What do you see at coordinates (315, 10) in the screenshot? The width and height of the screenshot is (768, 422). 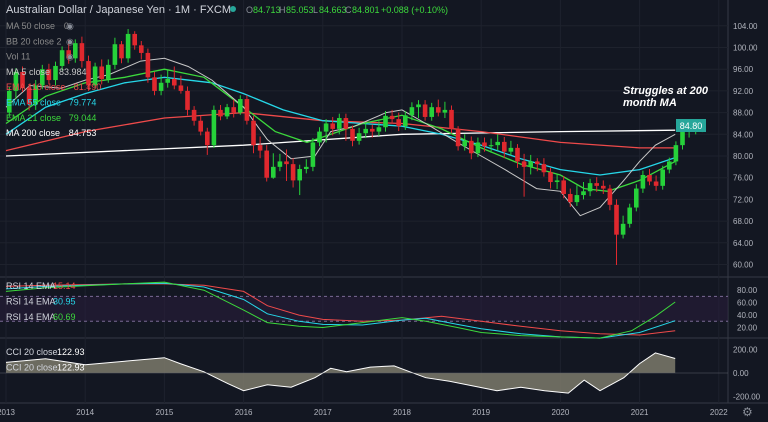 I see `svg-text: L` at bounding box center [315, 10].